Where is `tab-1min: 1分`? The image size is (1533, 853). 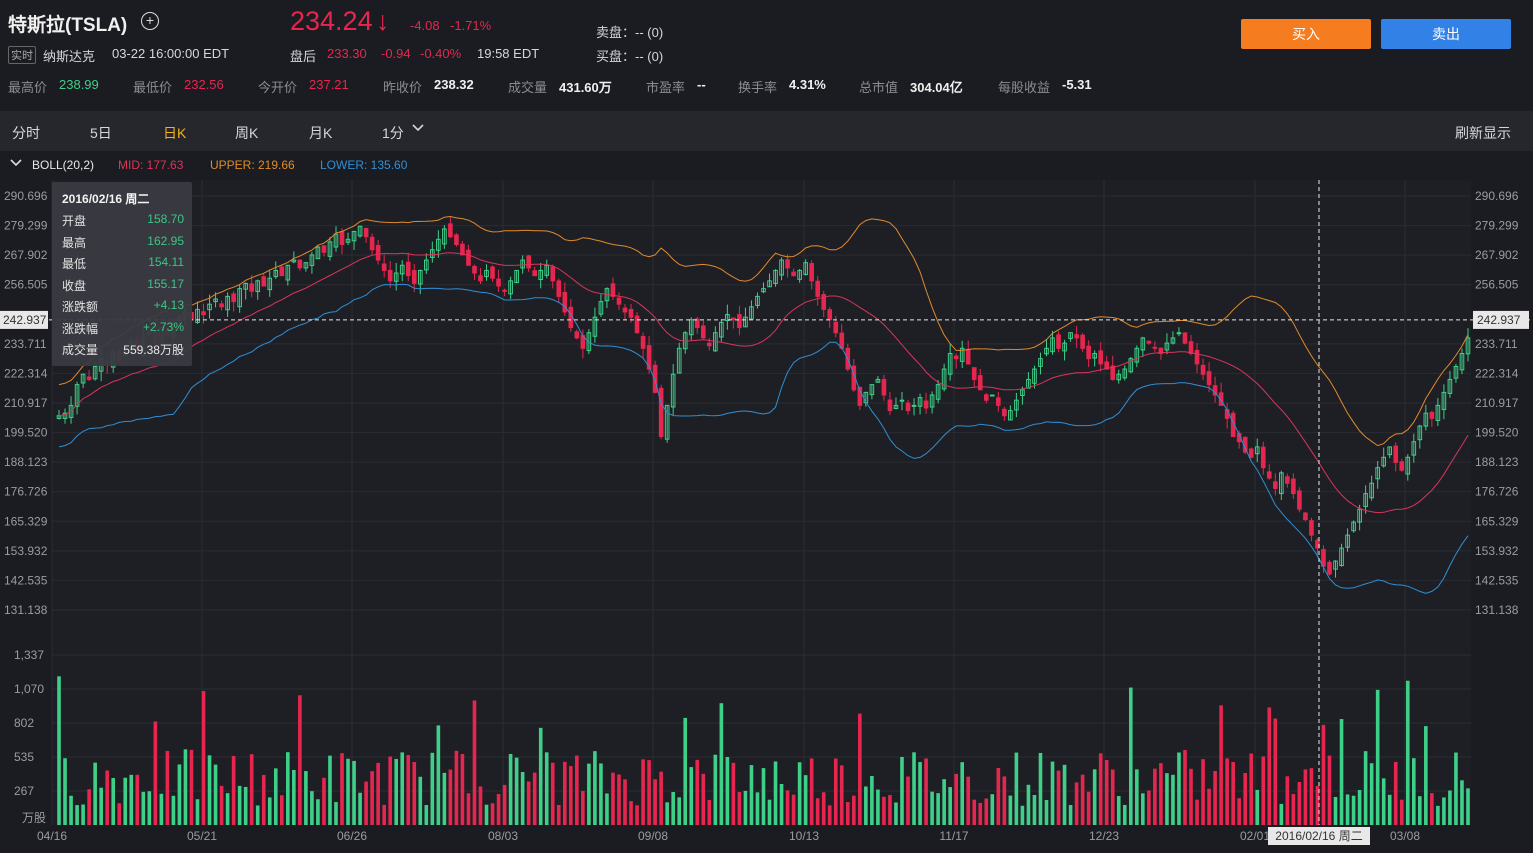
tab-1min: 1分 is located at coordinates (393, 133).